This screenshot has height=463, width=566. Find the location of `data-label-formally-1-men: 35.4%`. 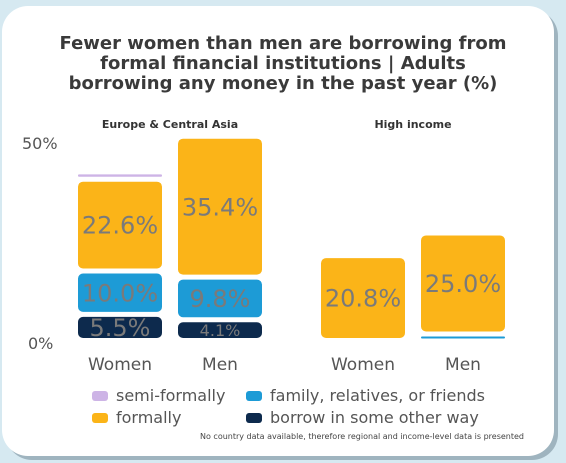

data-label-formally-1-men: 35.4% is located at coordinates (220, 207).